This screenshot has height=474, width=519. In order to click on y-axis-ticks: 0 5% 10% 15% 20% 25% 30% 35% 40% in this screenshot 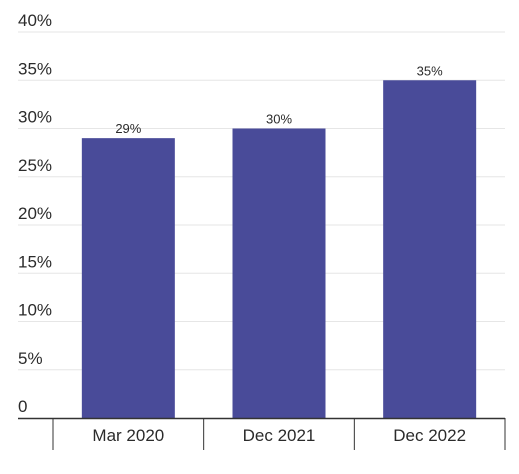, I will do `click(35, 213)`.